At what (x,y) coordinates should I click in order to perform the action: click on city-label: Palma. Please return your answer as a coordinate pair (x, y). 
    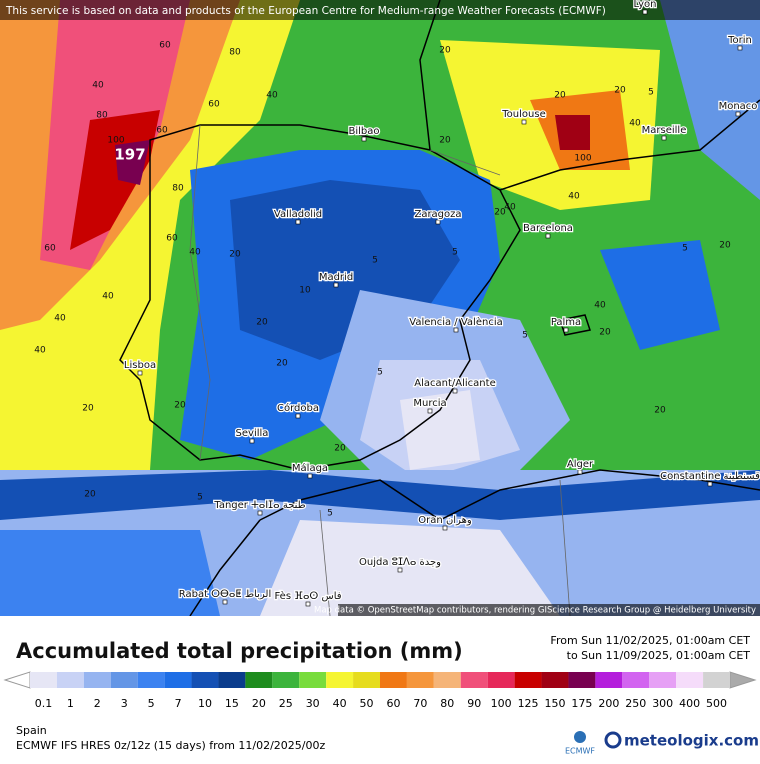
    Looking at the image, I should click on (566, 322).